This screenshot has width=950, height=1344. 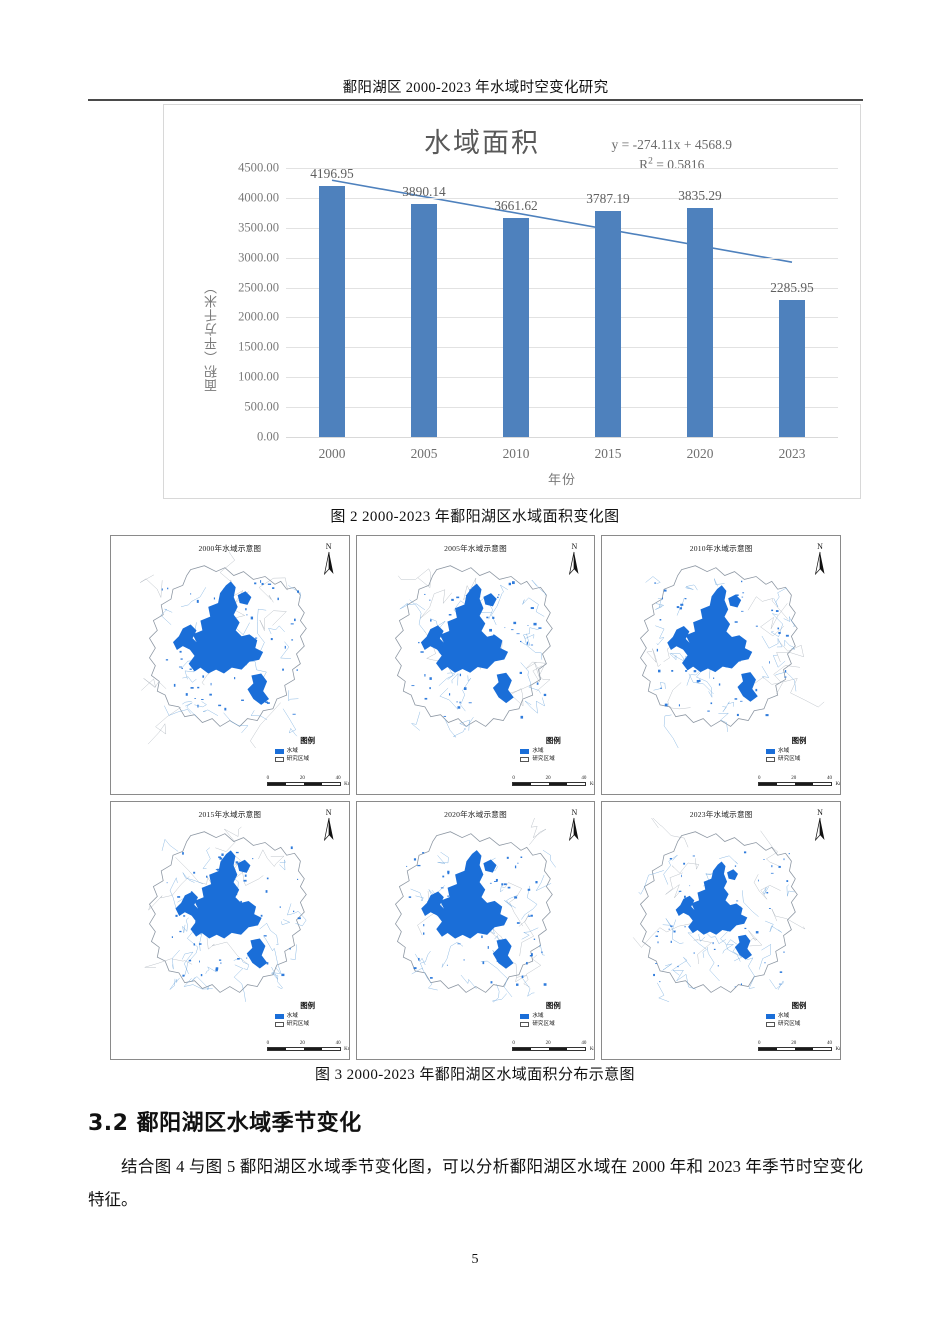 I want to click on y-axis-tick-label: 2500.00, so click(x=258, y=287).